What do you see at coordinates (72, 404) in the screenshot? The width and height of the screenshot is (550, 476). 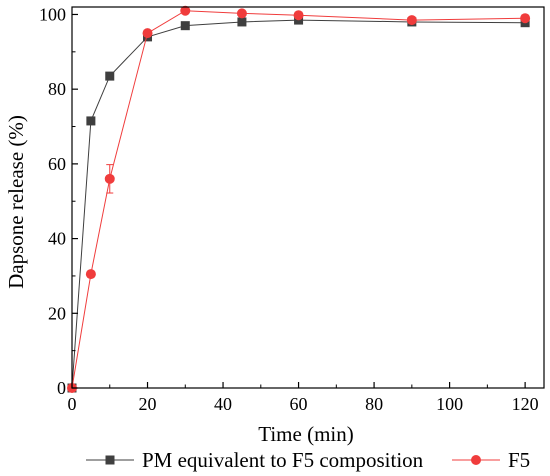 I see `x-tick-label: 0` at bounding box center [72, 404].